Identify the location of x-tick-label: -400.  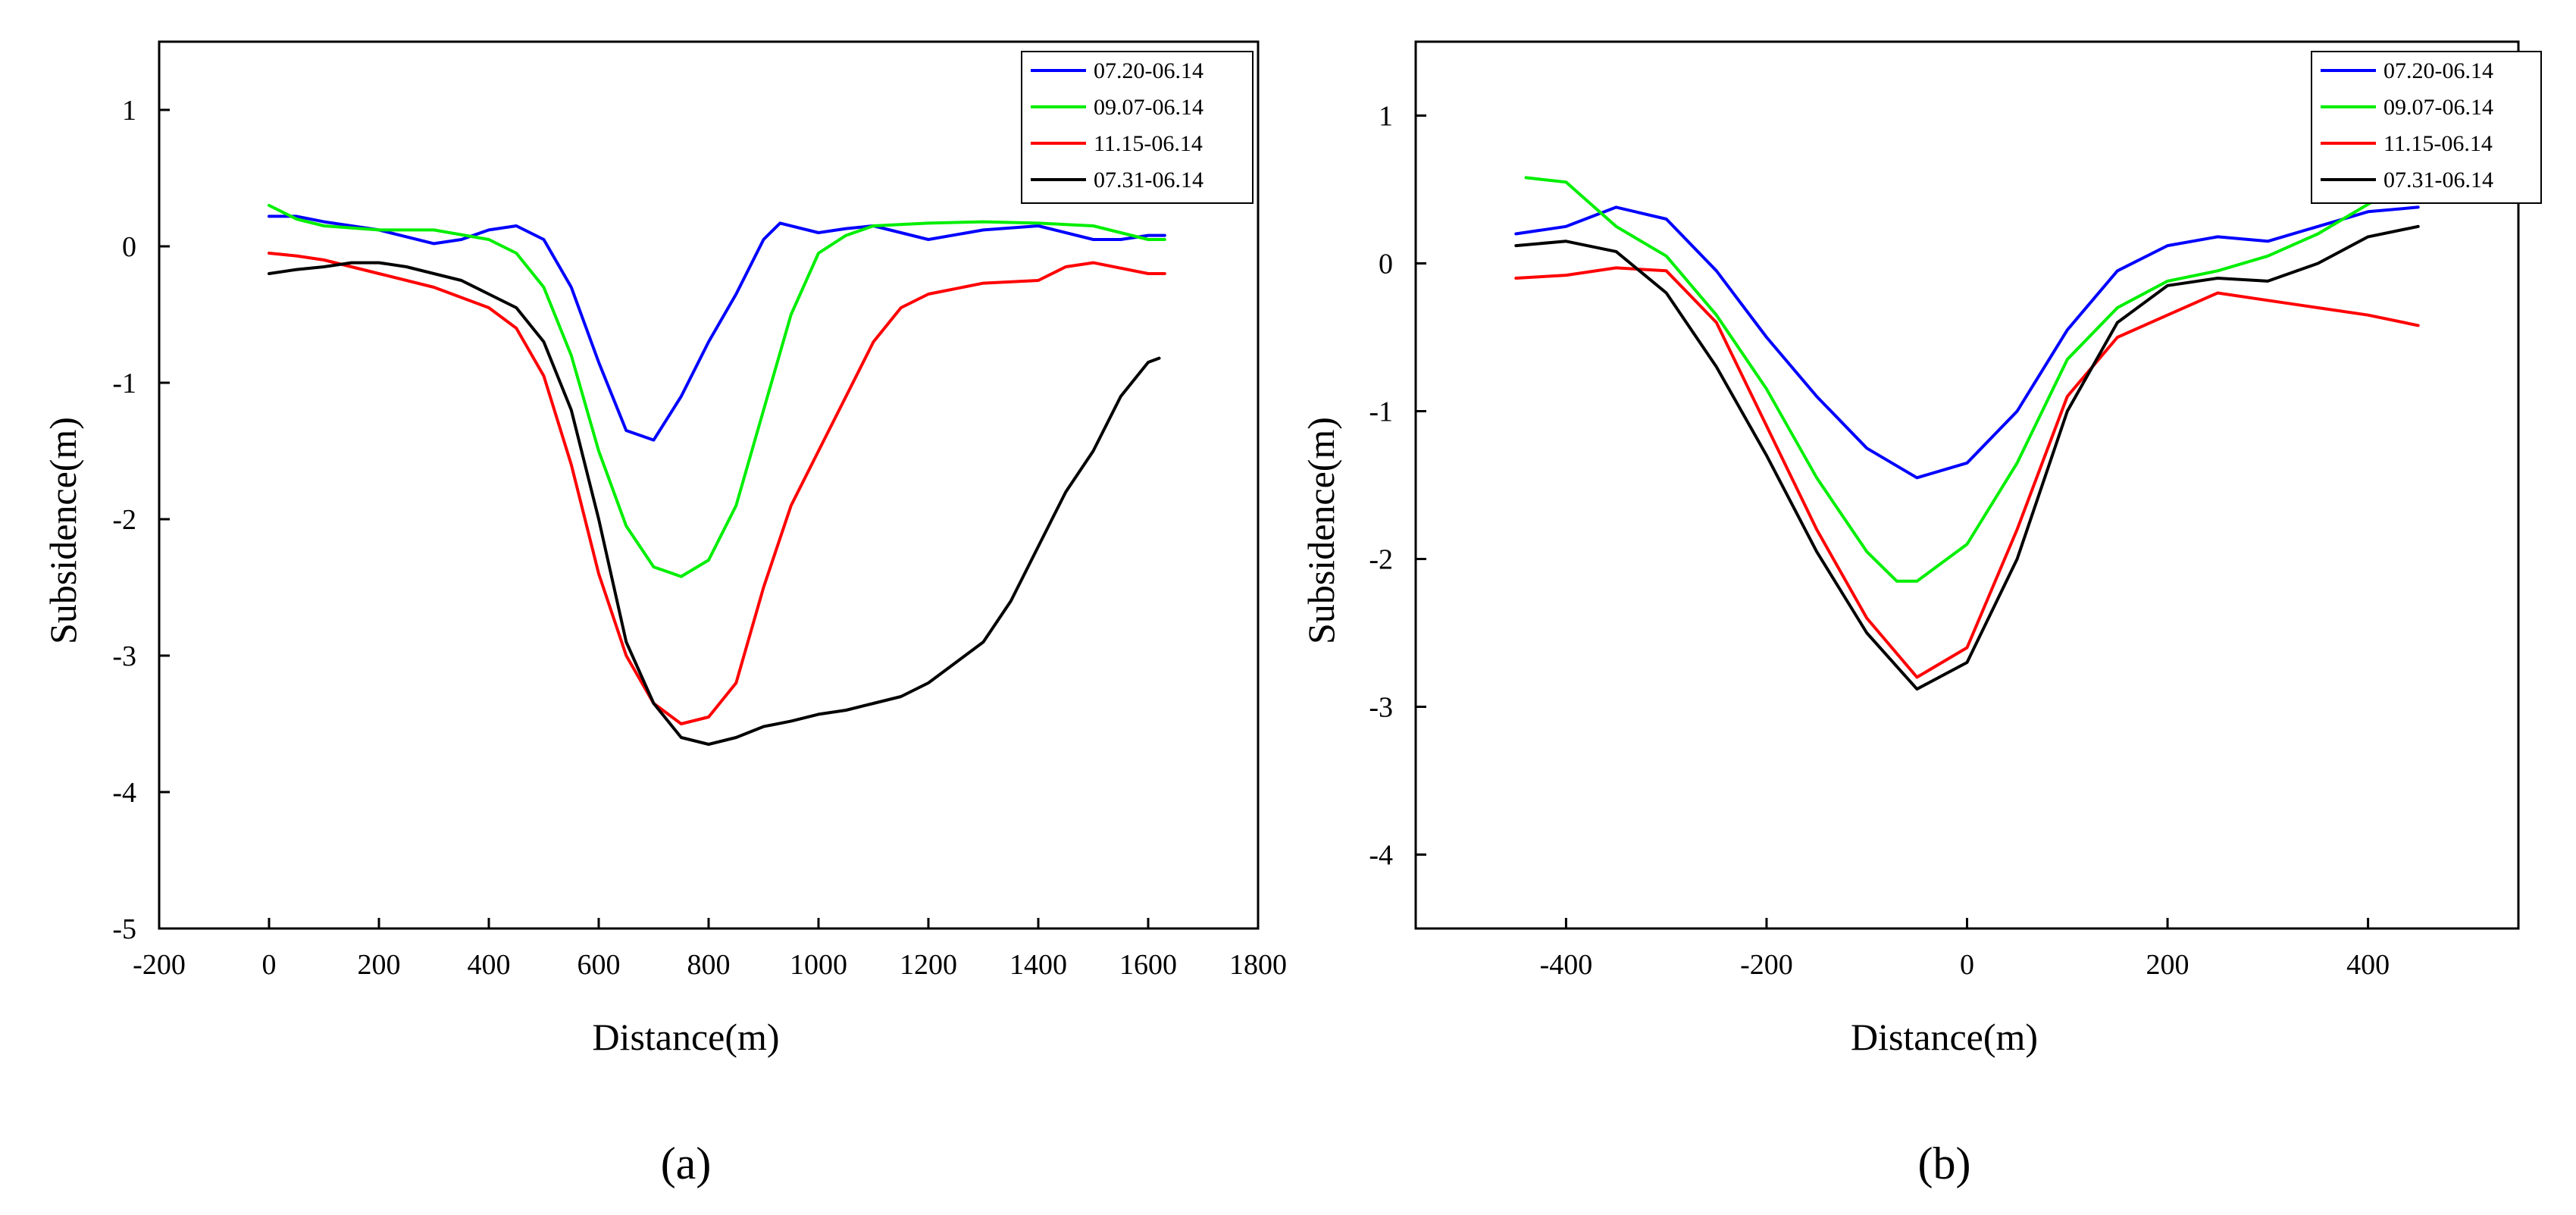
(1567, 965).